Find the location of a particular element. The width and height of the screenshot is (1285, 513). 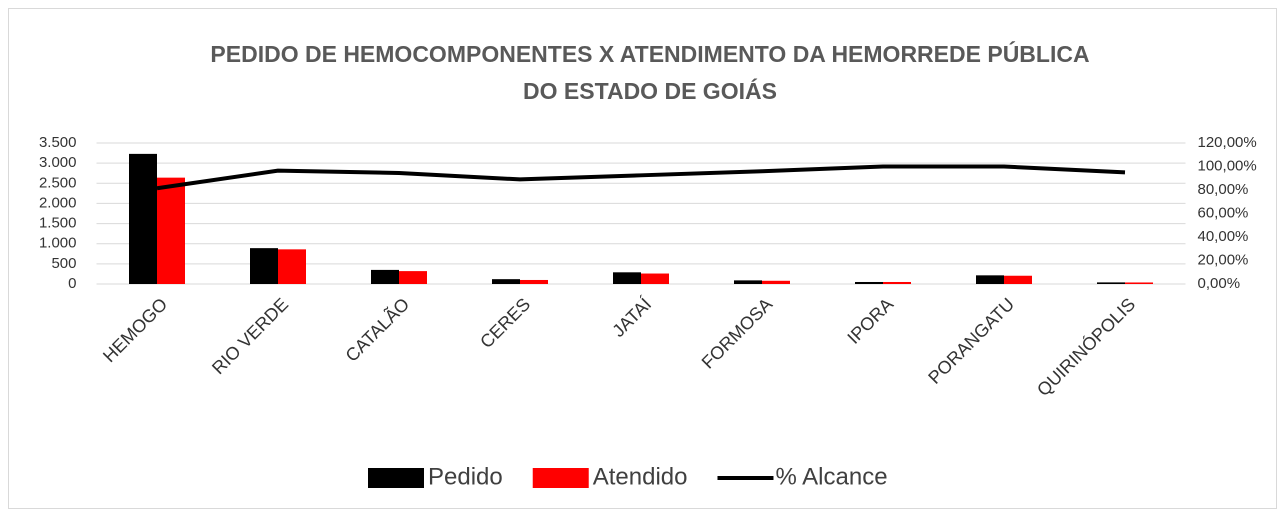

y2-tick-label: 100,00% is located at coordinates (1227, 165).